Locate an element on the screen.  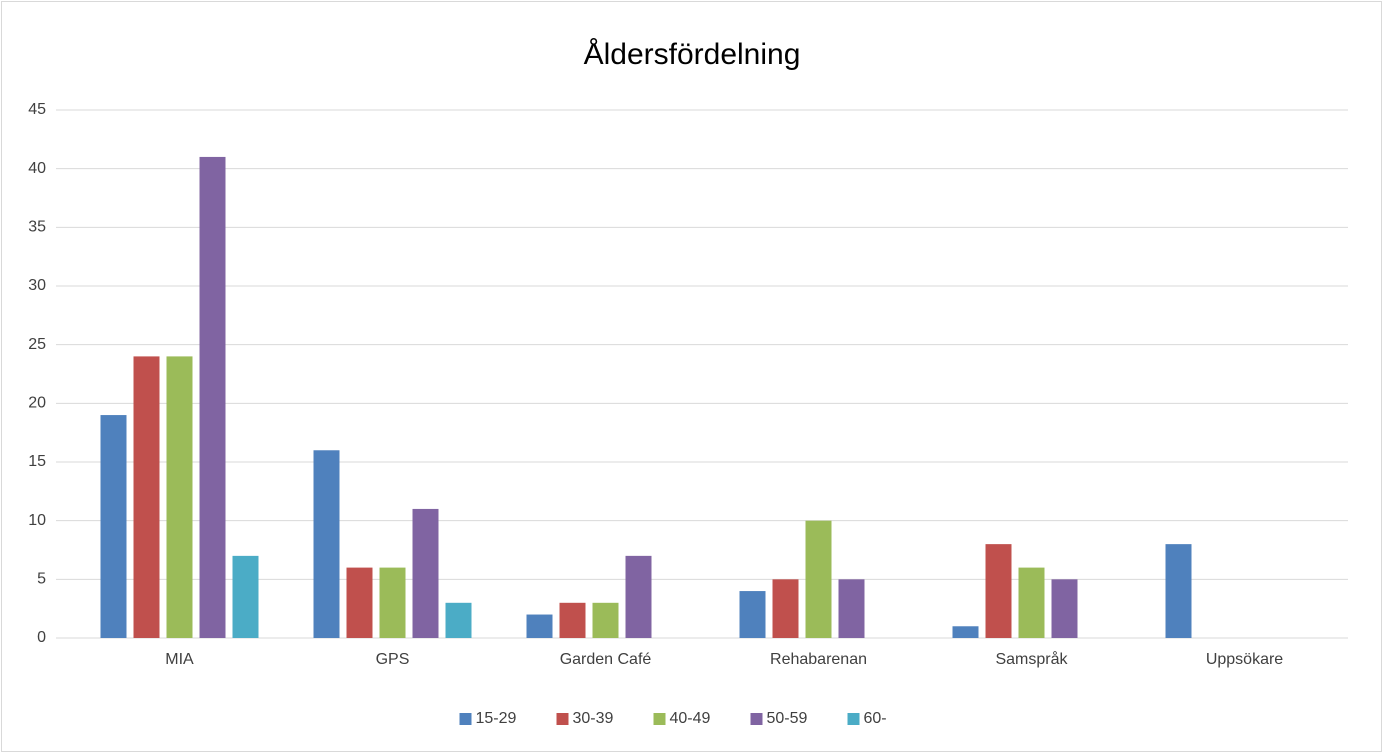
y-tick-label: 20 is located at coordinates (37, 403).